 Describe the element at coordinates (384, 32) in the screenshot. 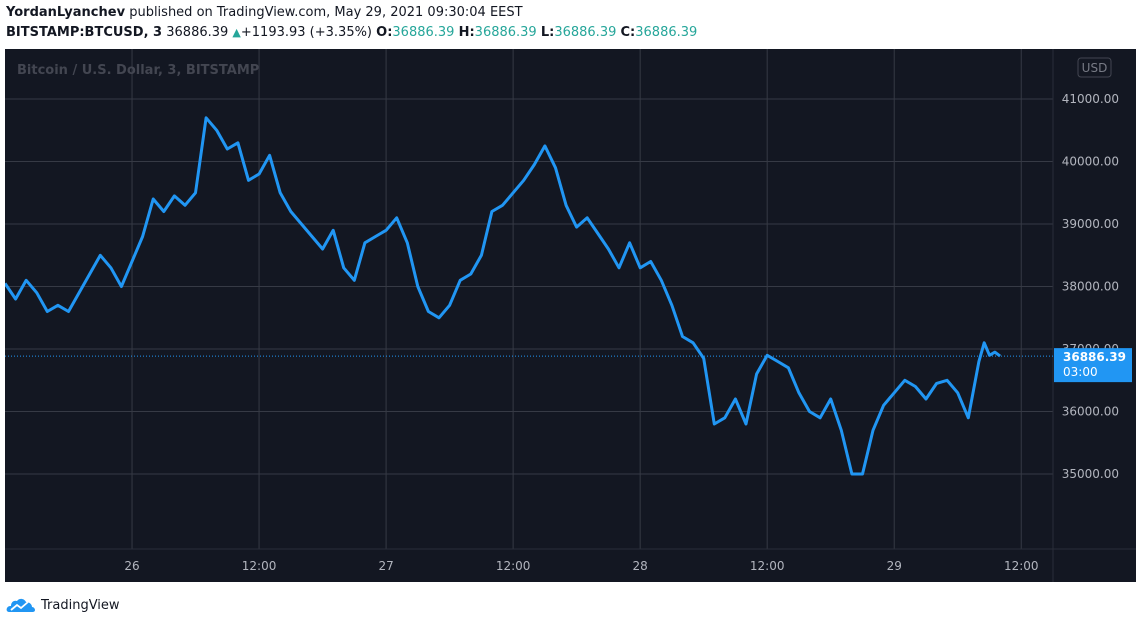

I see `open-label: O:` at that location.